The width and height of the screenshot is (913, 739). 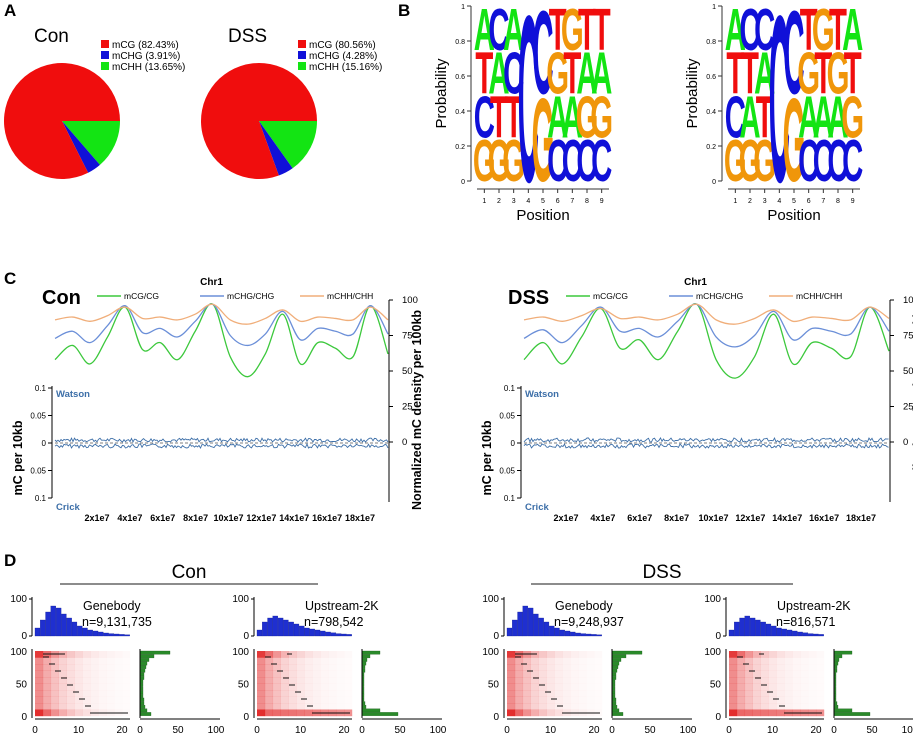 What do you see at coordinates (342, 606) in the screenshot?
I see `plot-title: Upstream-2K` at bounding box center [342, 606].